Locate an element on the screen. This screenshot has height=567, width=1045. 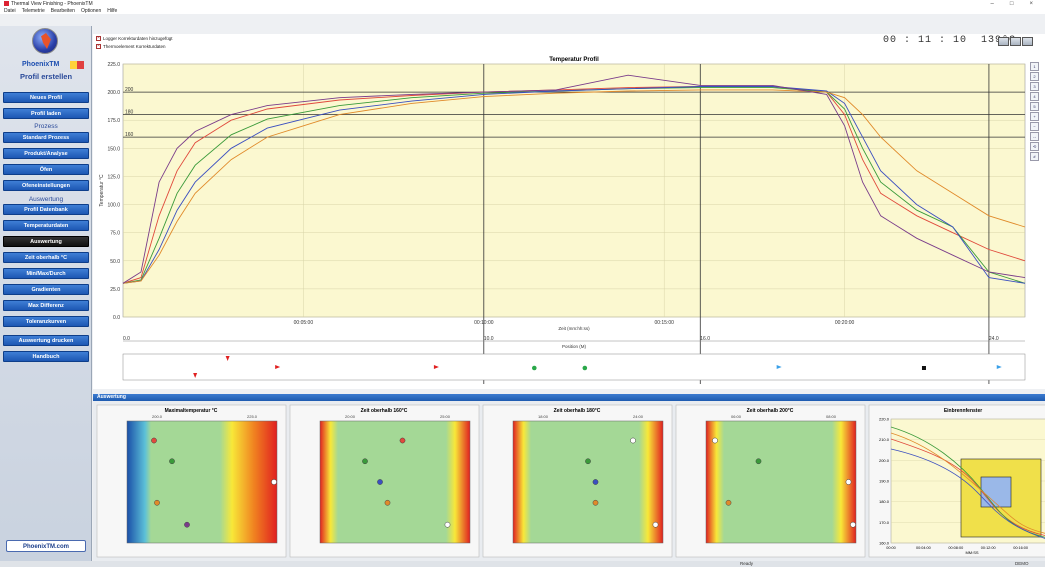
bake-y-tick: 200.0 is located at coordinates (884, 460).